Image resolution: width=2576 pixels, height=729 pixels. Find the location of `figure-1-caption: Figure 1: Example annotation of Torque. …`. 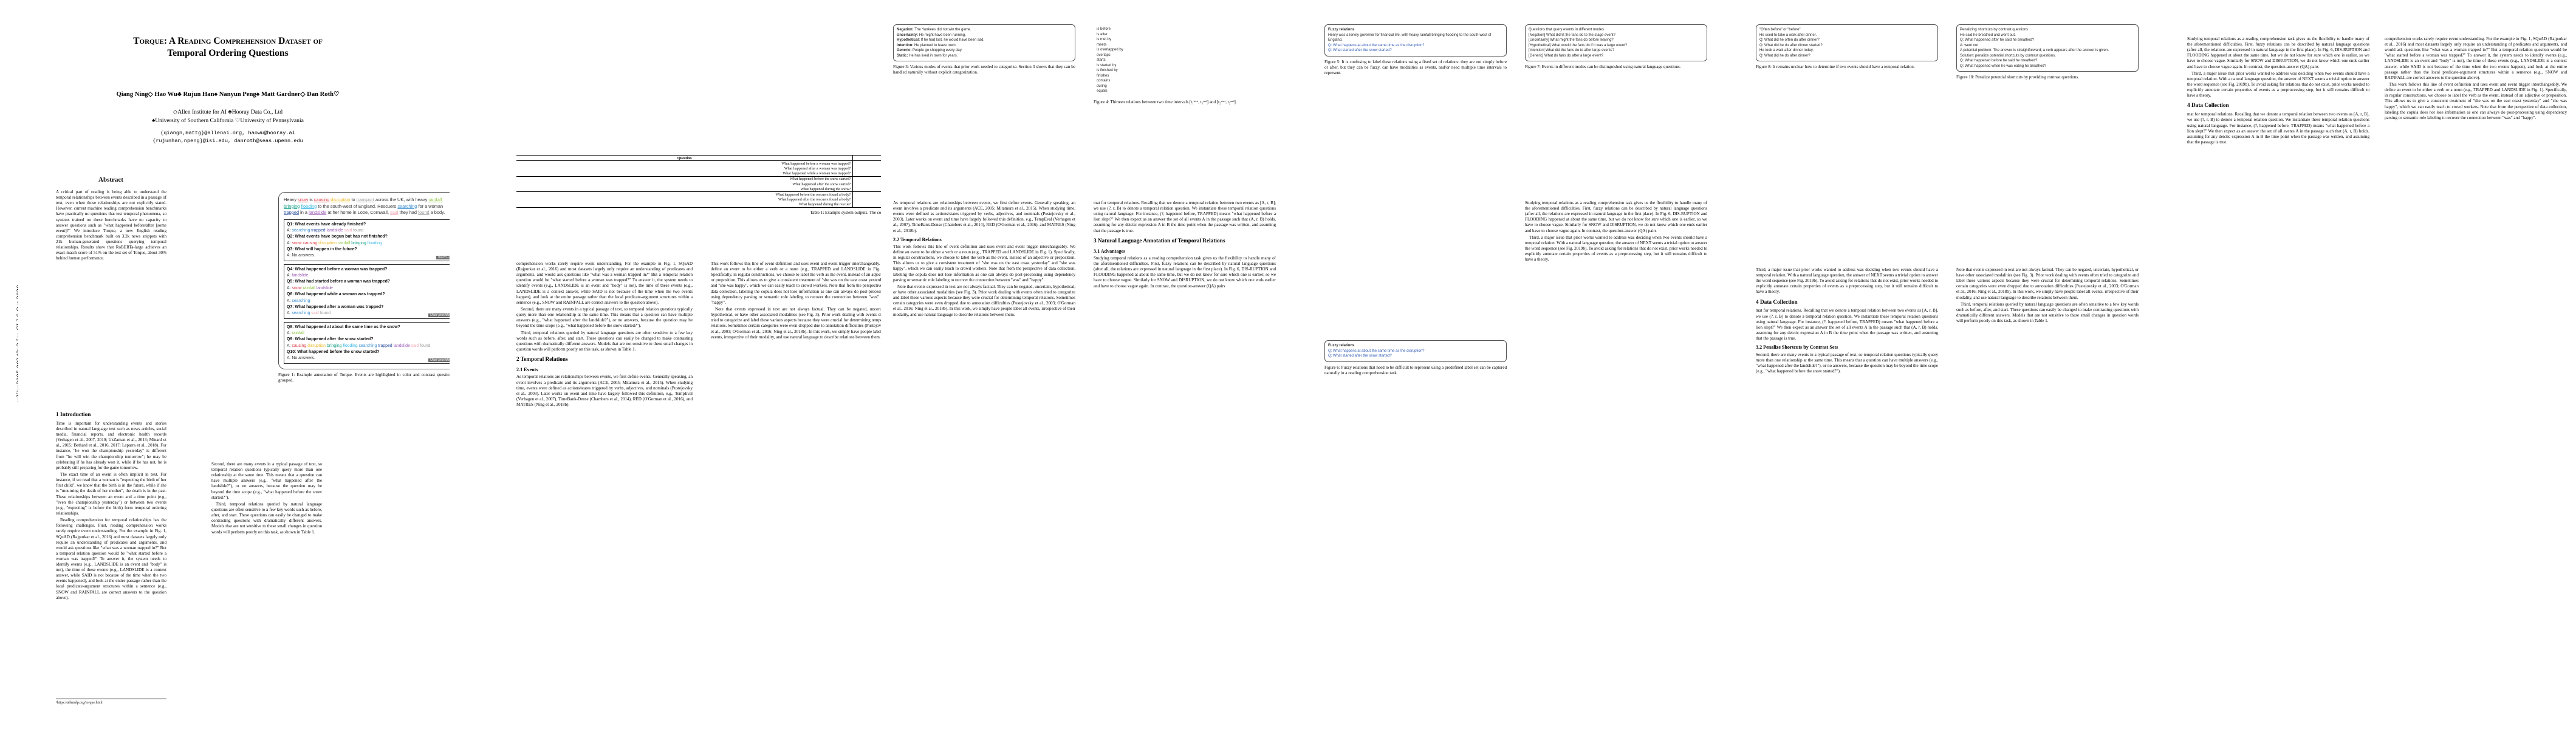

figure-1-caption: Figure 1: Example annotation of Torque. … is located at coordinates (369, 378).